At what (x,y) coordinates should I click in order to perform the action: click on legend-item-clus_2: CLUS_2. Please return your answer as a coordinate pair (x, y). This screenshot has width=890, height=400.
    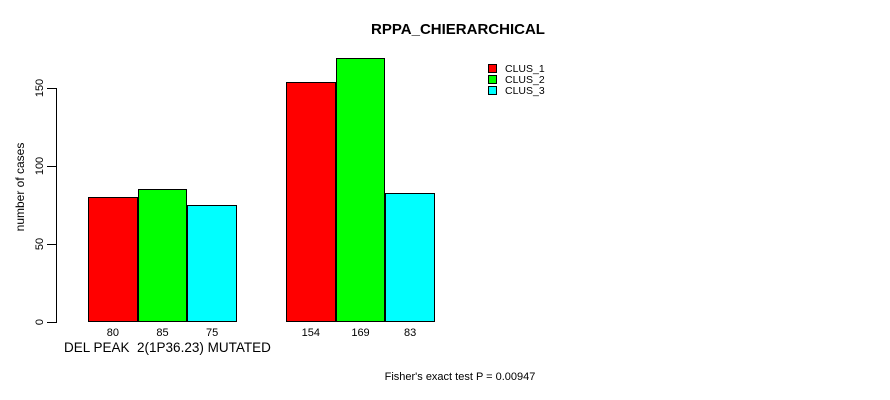
    Looking at the image, I should click on (516, 79).